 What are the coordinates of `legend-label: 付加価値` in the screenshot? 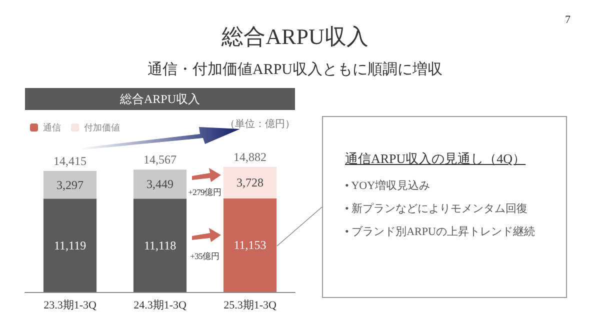 It's located at (102, 127).